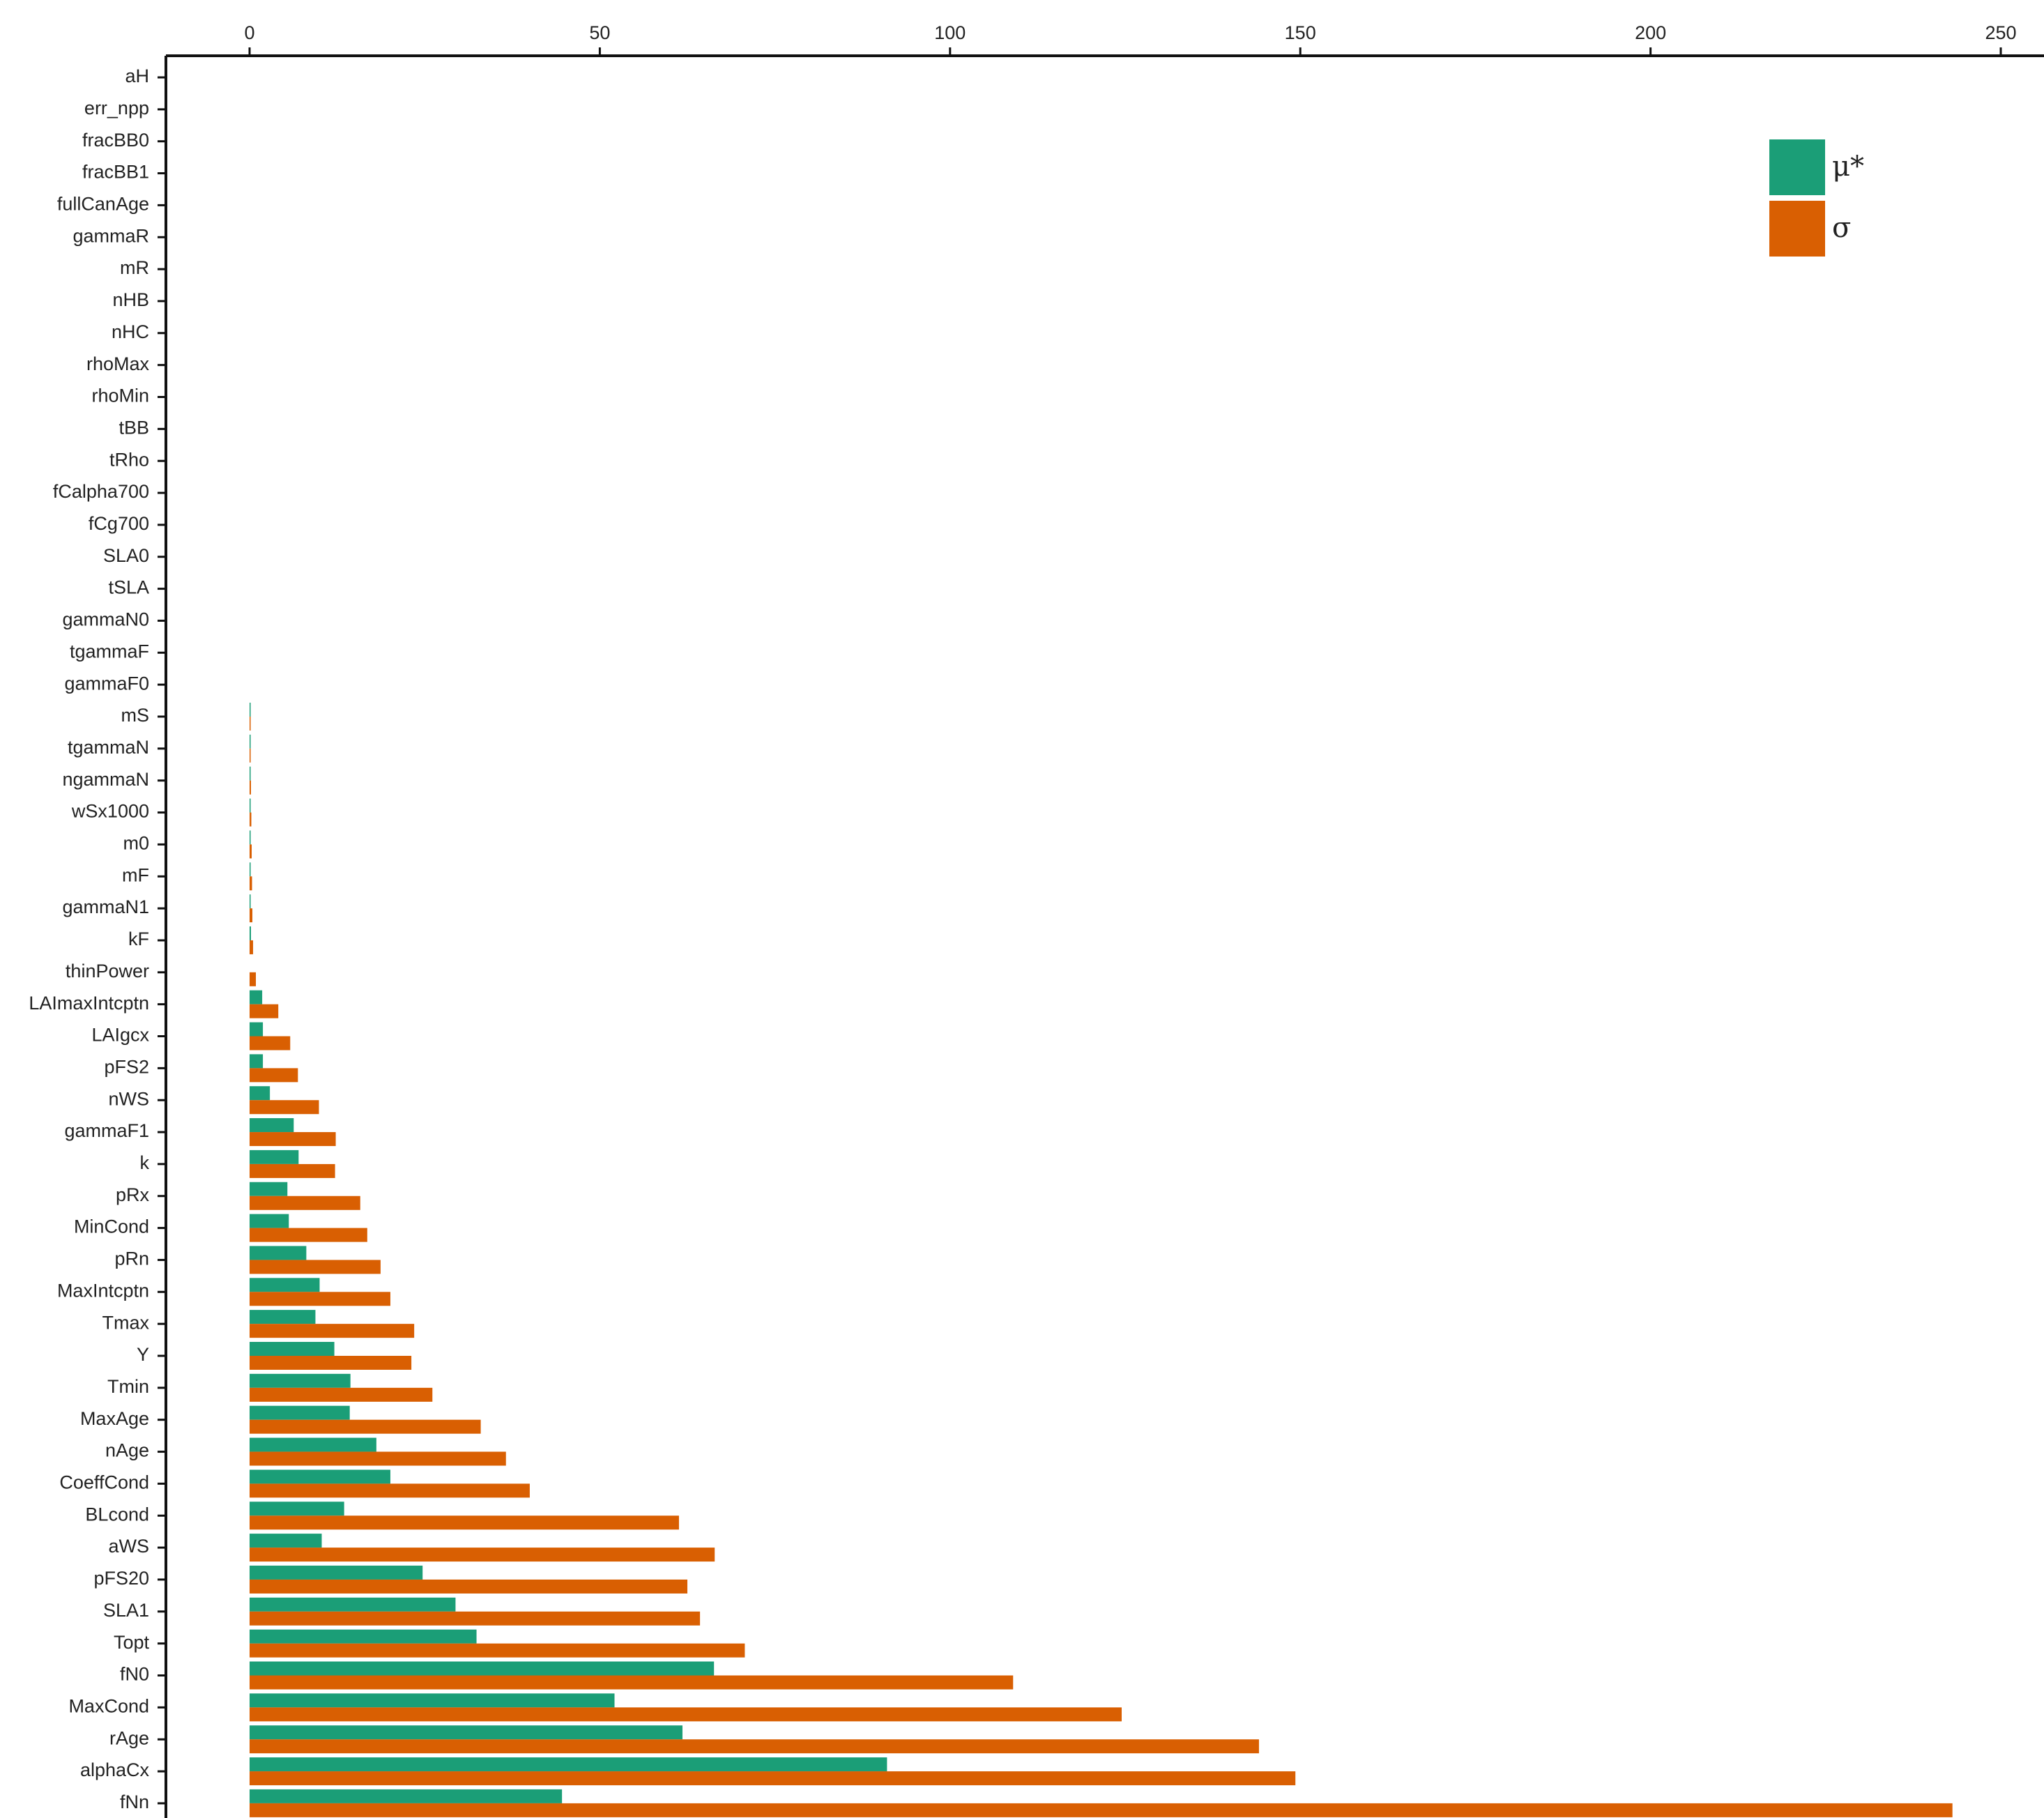 This screenshot has height=1818, width=2044. Describe the element at coordinates (134, 1674) in the screenshot. I see `category-label: fN0` at that location.